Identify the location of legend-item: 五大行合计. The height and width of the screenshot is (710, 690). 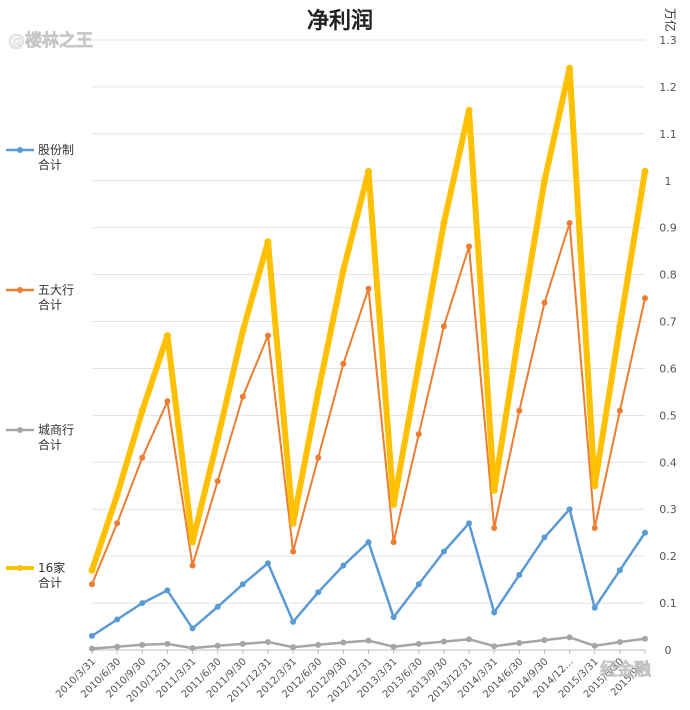
(40, 297).